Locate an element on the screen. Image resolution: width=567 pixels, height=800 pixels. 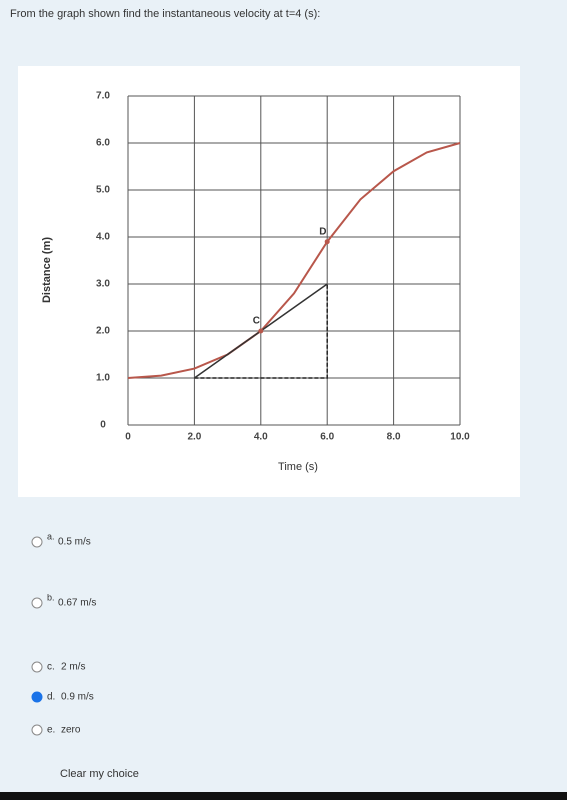
option-text: 0.5 m/s is located at coordinates (74, 542).